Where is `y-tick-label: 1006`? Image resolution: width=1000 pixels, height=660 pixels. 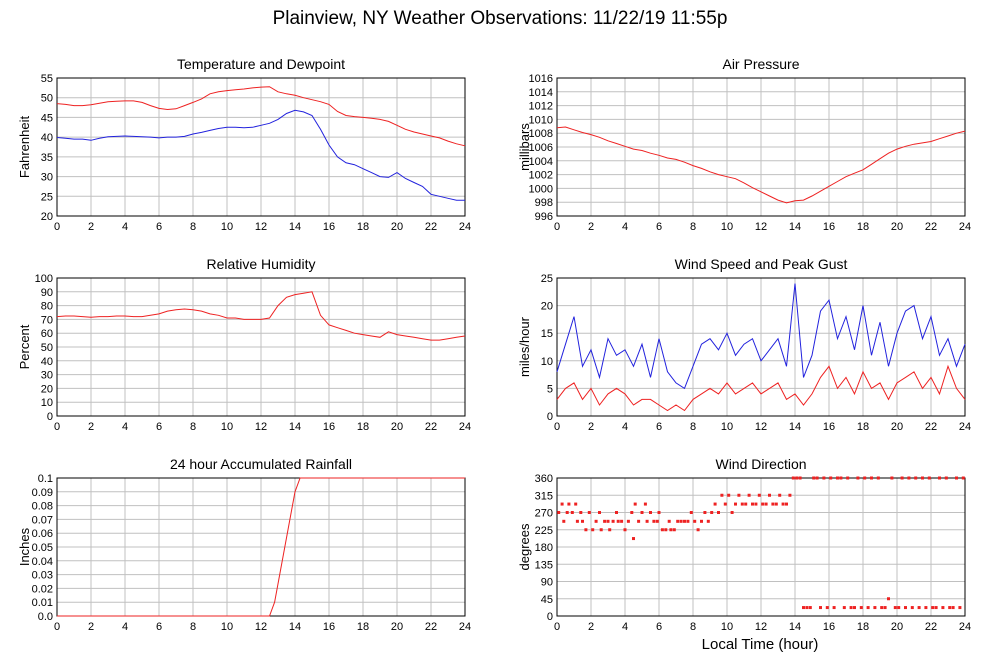 y-tick-label: 1006 is located at coordinates (541, 148).